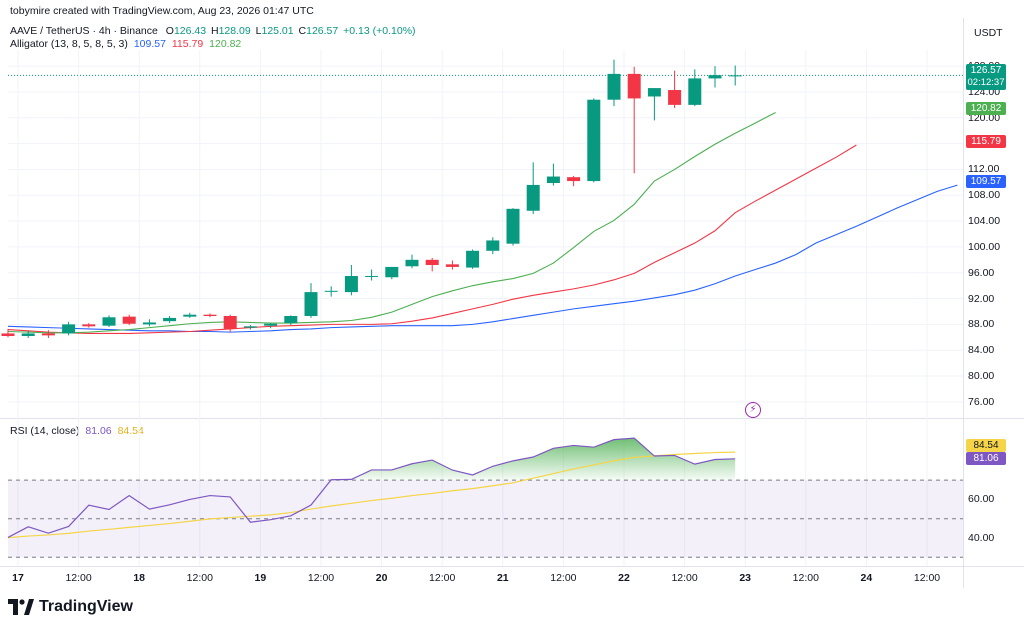  What do you see at coordinates (866, 578) in the screenshot?
I see `time-axis-label: 24` at bounding box center [866, 578].